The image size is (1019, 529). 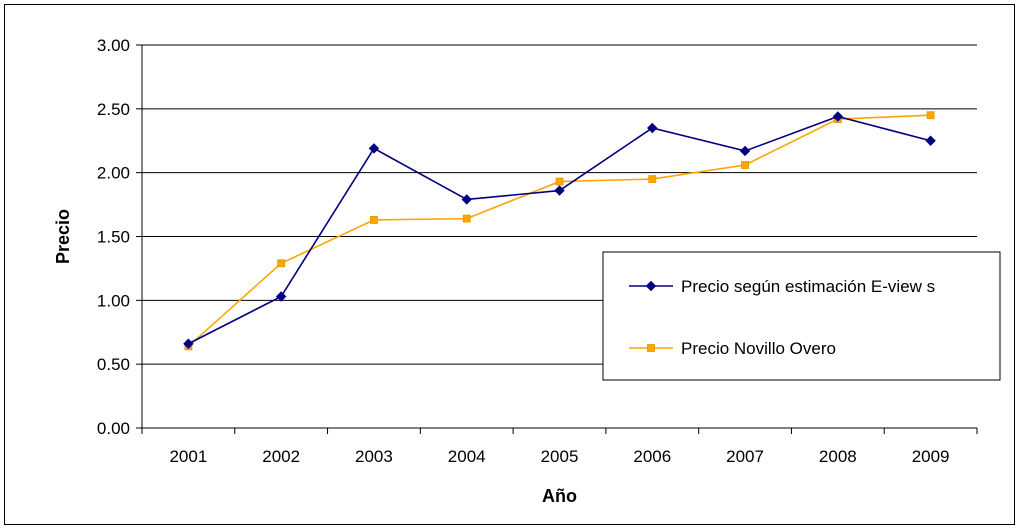 What do you see at coordinates (374, 456) in the screenshot?
I see `x-tick-label: 2003` at bounding box center [374, 456].